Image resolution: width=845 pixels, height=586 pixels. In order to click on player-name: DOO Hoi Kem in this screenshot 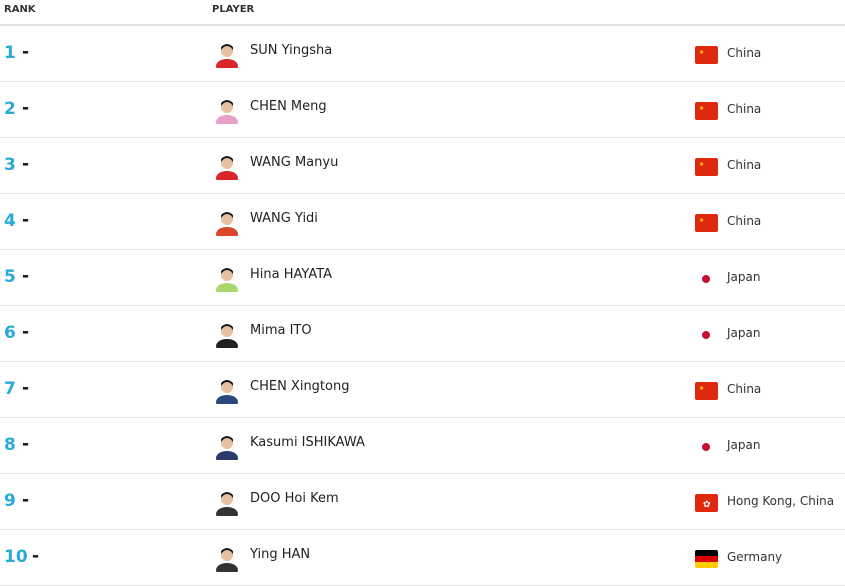, I will do `click(294, 498)`.